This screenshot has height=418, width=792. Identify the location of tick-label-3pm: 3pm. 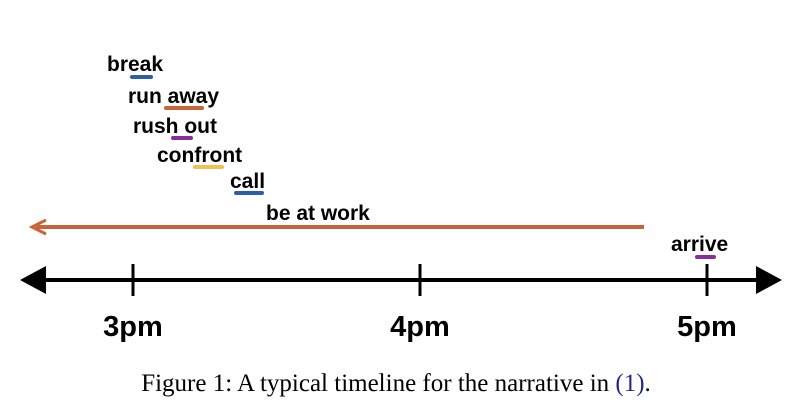
(133, 327).